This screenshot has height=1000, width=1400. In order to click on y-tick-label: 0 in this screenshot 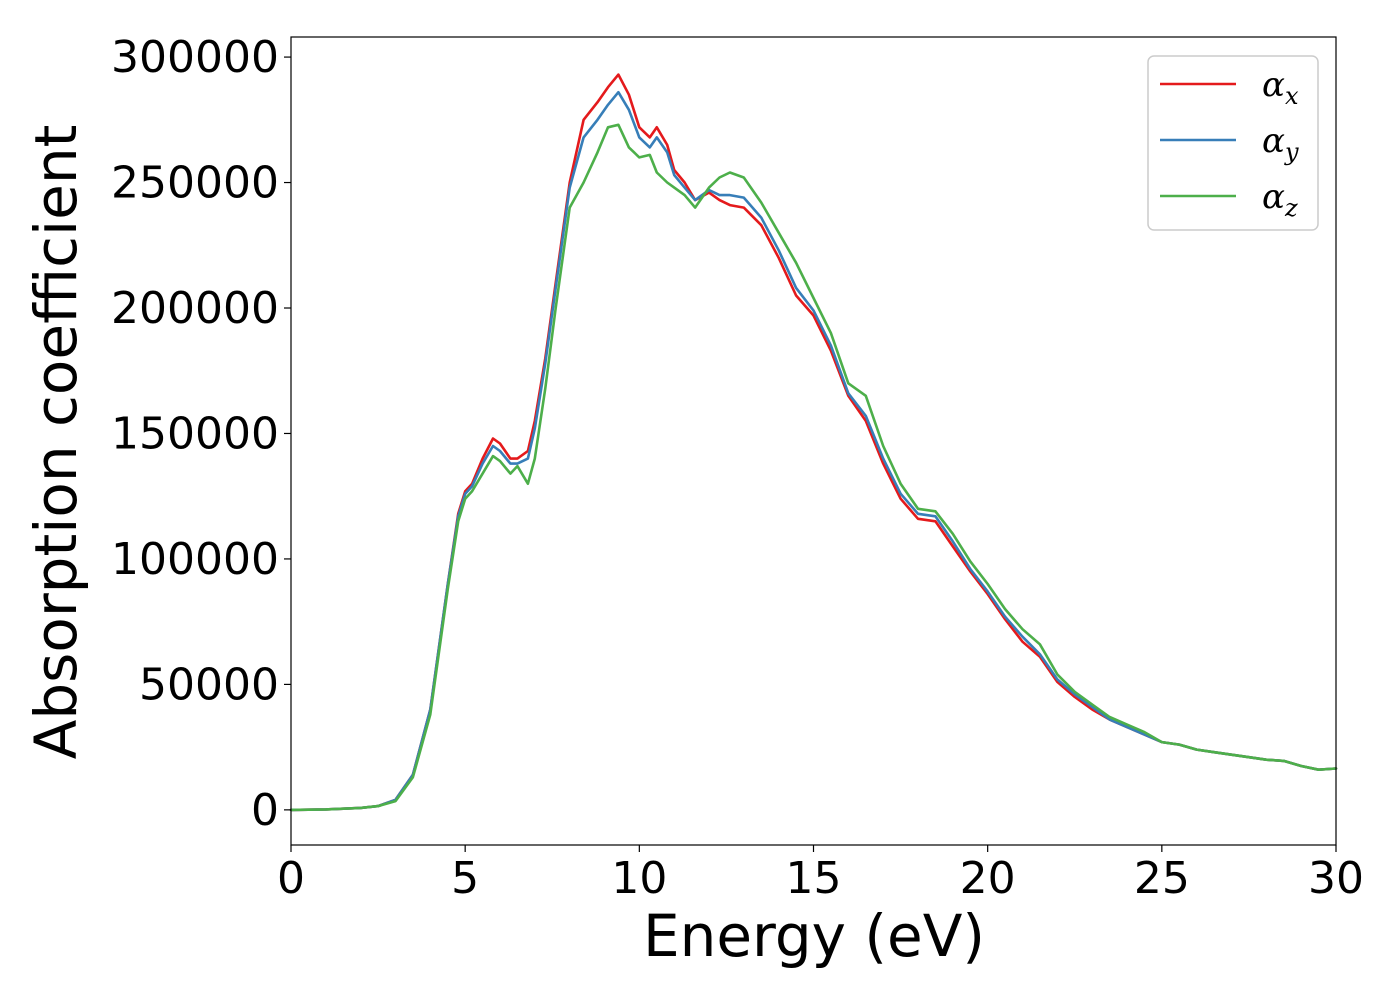, I will do `click(265, 810)`.